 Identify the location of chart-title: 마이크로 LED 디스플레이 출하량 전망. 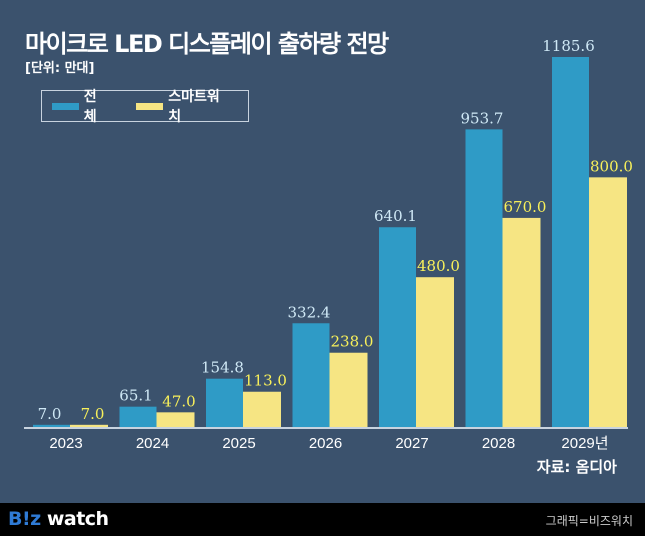
(207, 44).